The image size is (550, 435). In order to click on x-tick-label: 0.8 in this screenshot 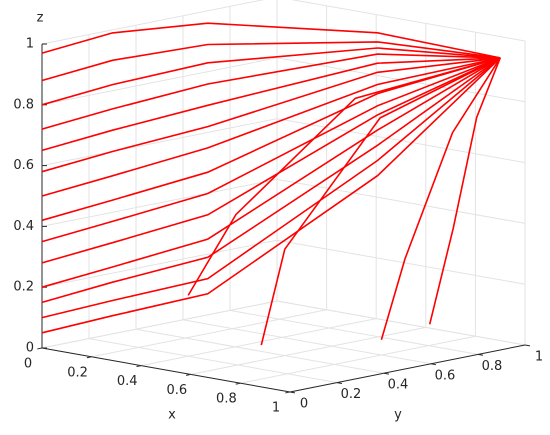, I will do `click(226, 399)`.